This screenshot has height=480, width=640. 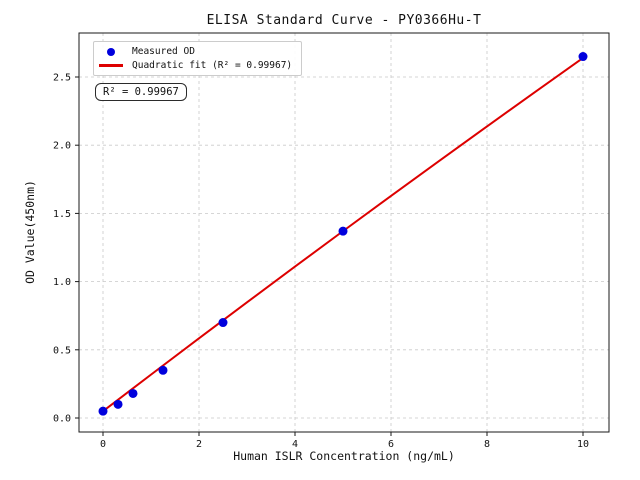 I want to click on measured-od-marker-icon, so click(x=111, y=51).